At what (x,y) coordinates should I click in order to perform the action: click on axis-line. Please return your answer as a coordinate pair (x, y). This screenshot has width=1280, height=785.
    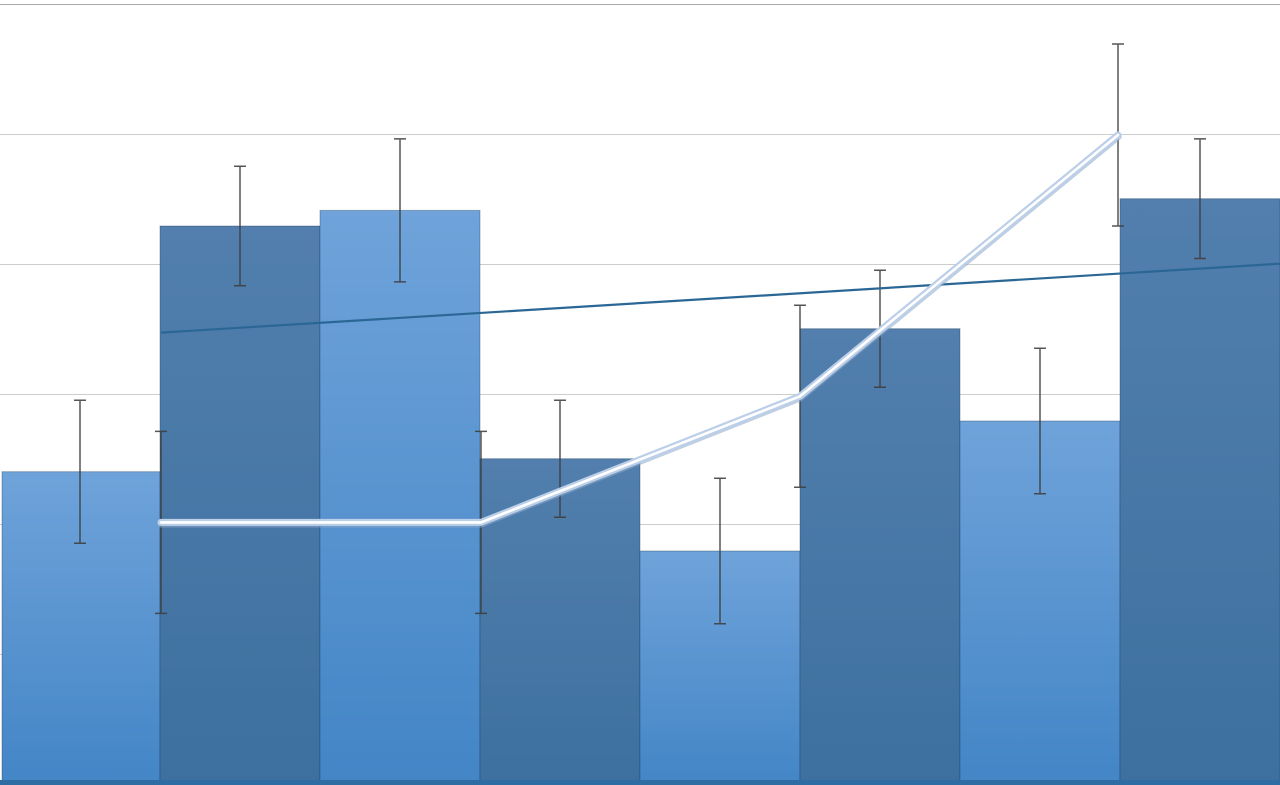
    Looking at the image, I should click on (640, 782).